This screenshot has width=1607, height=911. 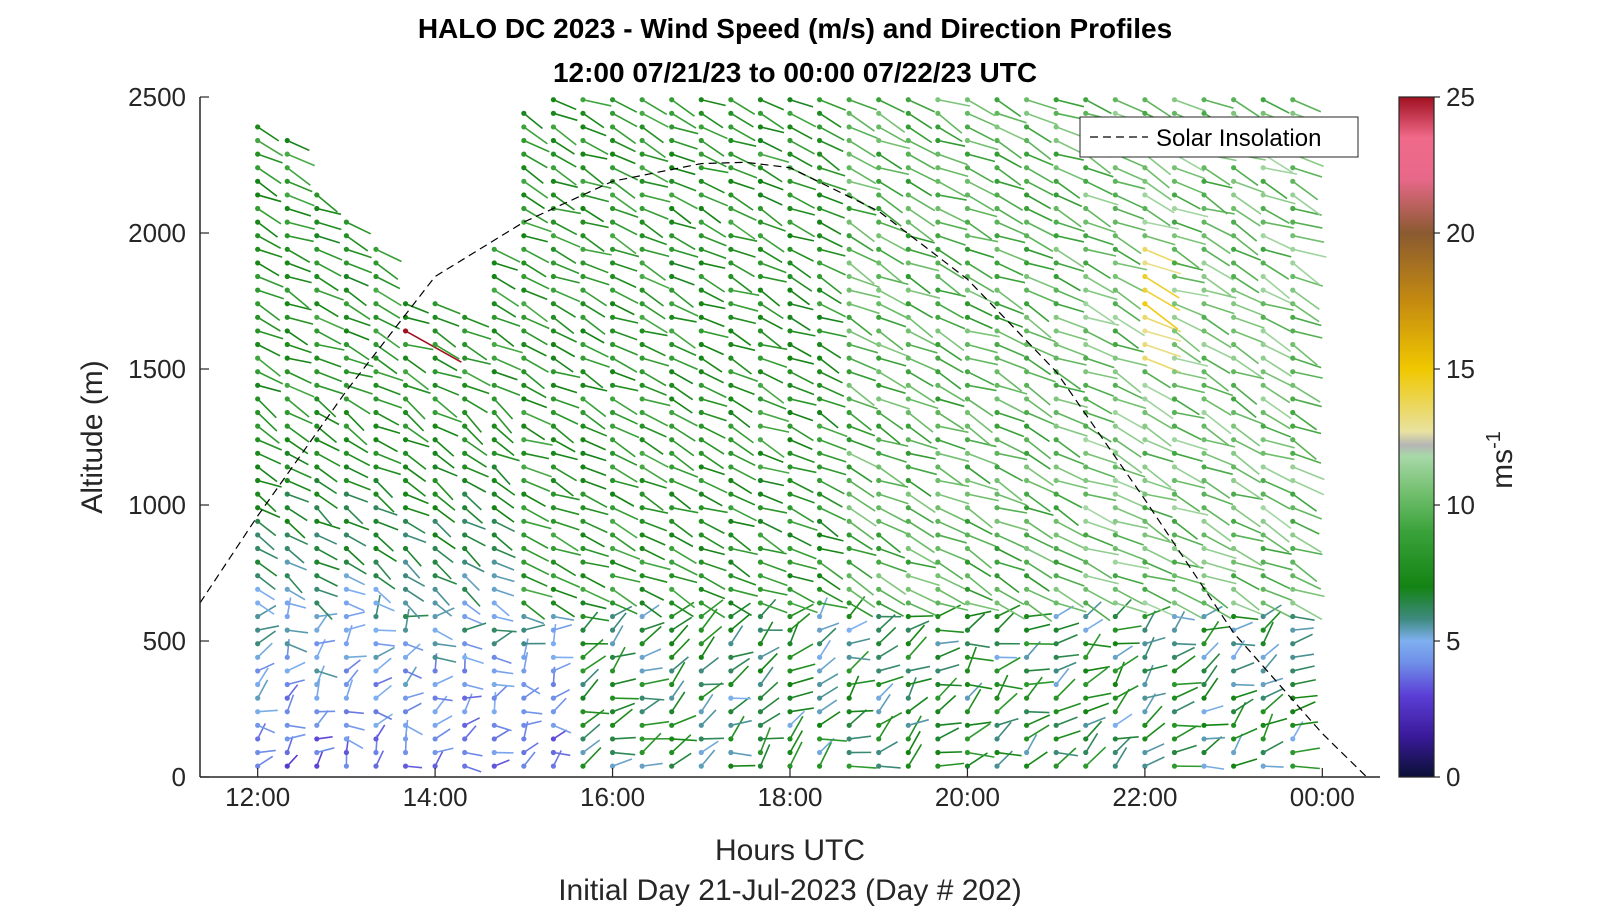 What do you see at coordinates (157, 505) in the screenshot?
I see `y-tick-label: 1000` at bounding box center [157, 505].